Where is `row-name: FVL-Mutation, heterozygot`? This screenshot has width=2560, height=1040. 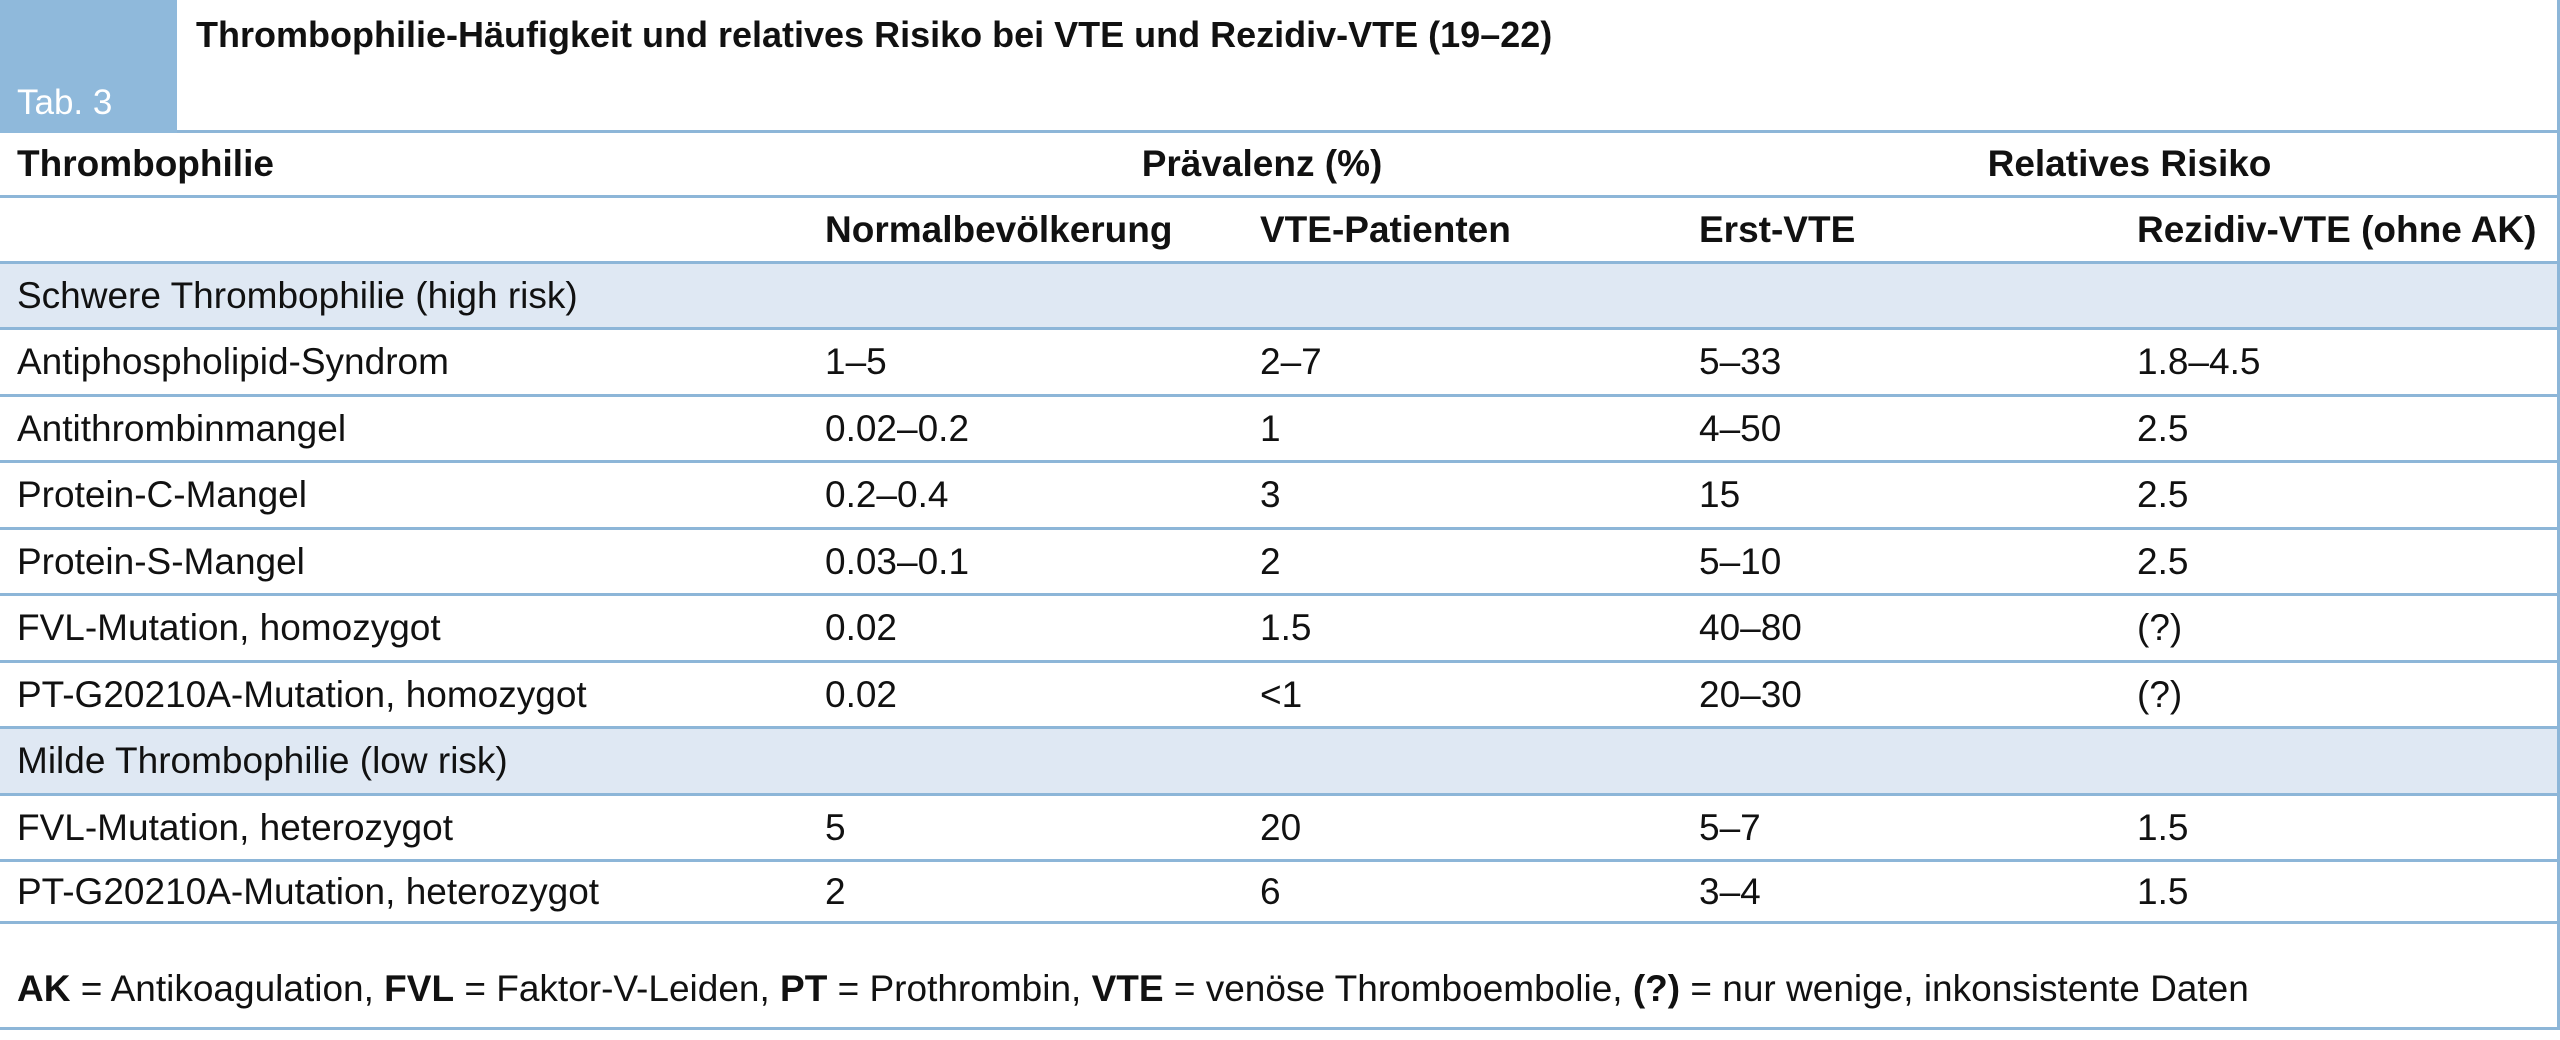
row-name: FVL-Mutation, heterozygot is located at coordinates (235, 827).